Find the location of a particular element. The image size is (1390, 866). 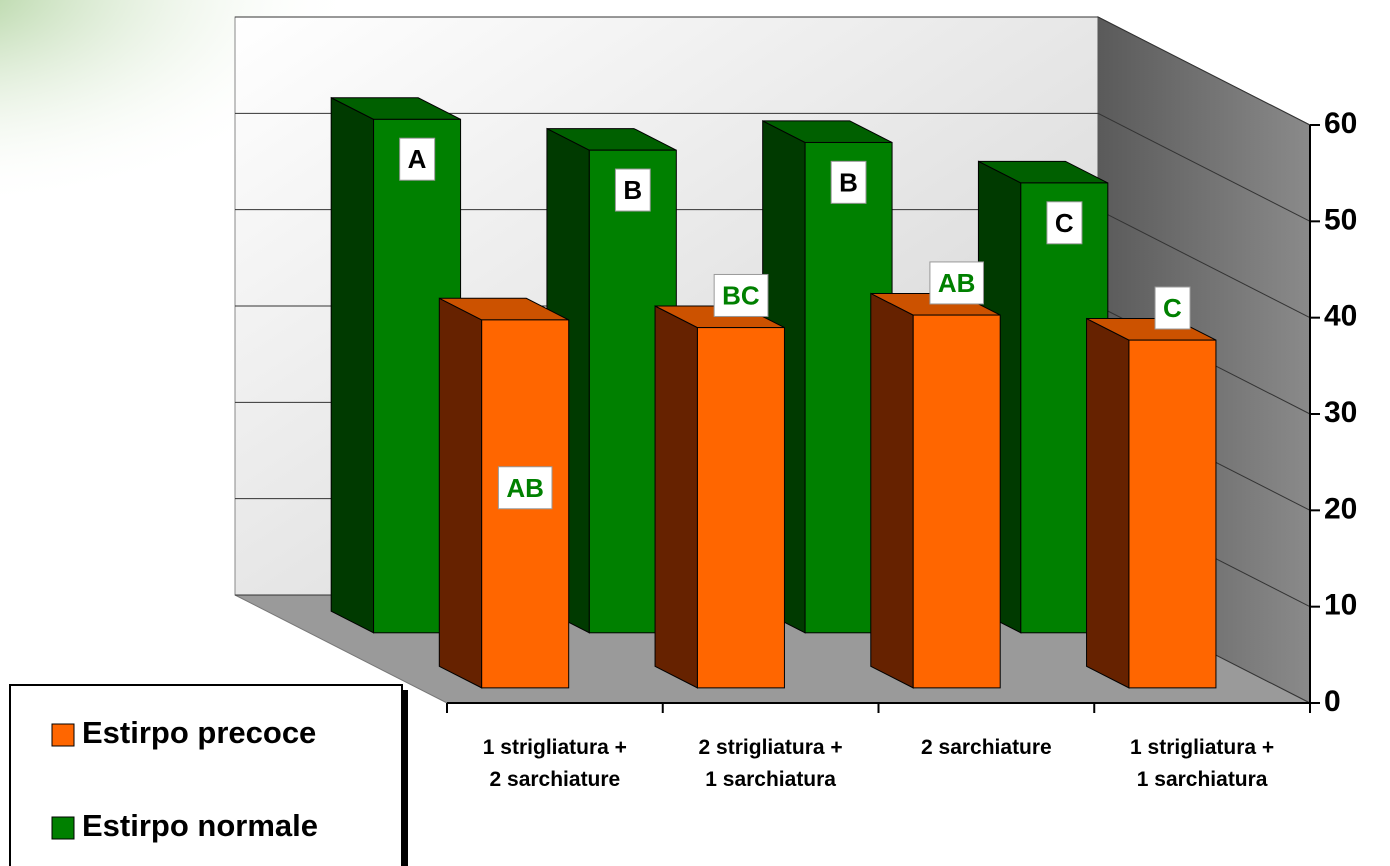

x-tick-label: 1 strigliatura +2 sarchiature is located at coordinates (555, 763).